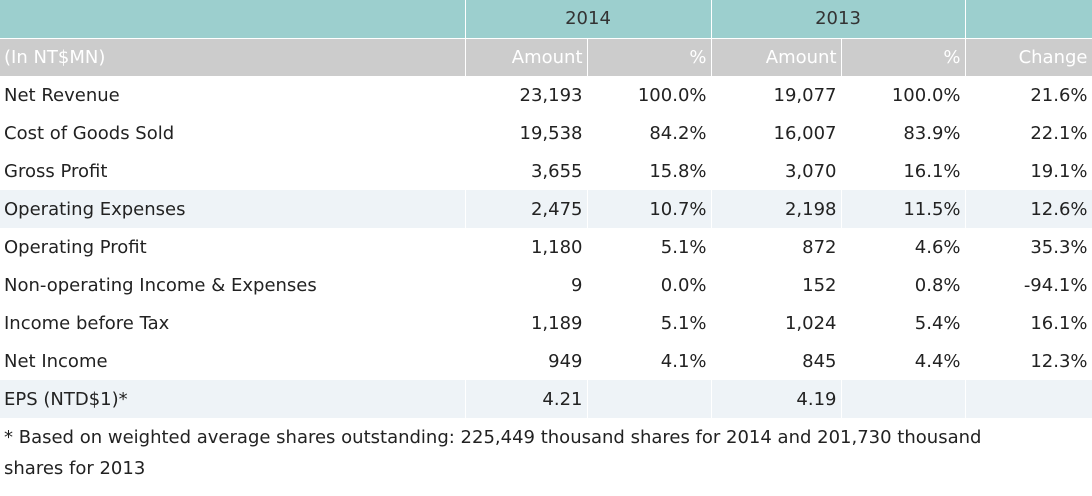  Describe the element at coordinates (233, 133) in the screenshot. I see `row-label: Cost of Goods Sold` at that location.